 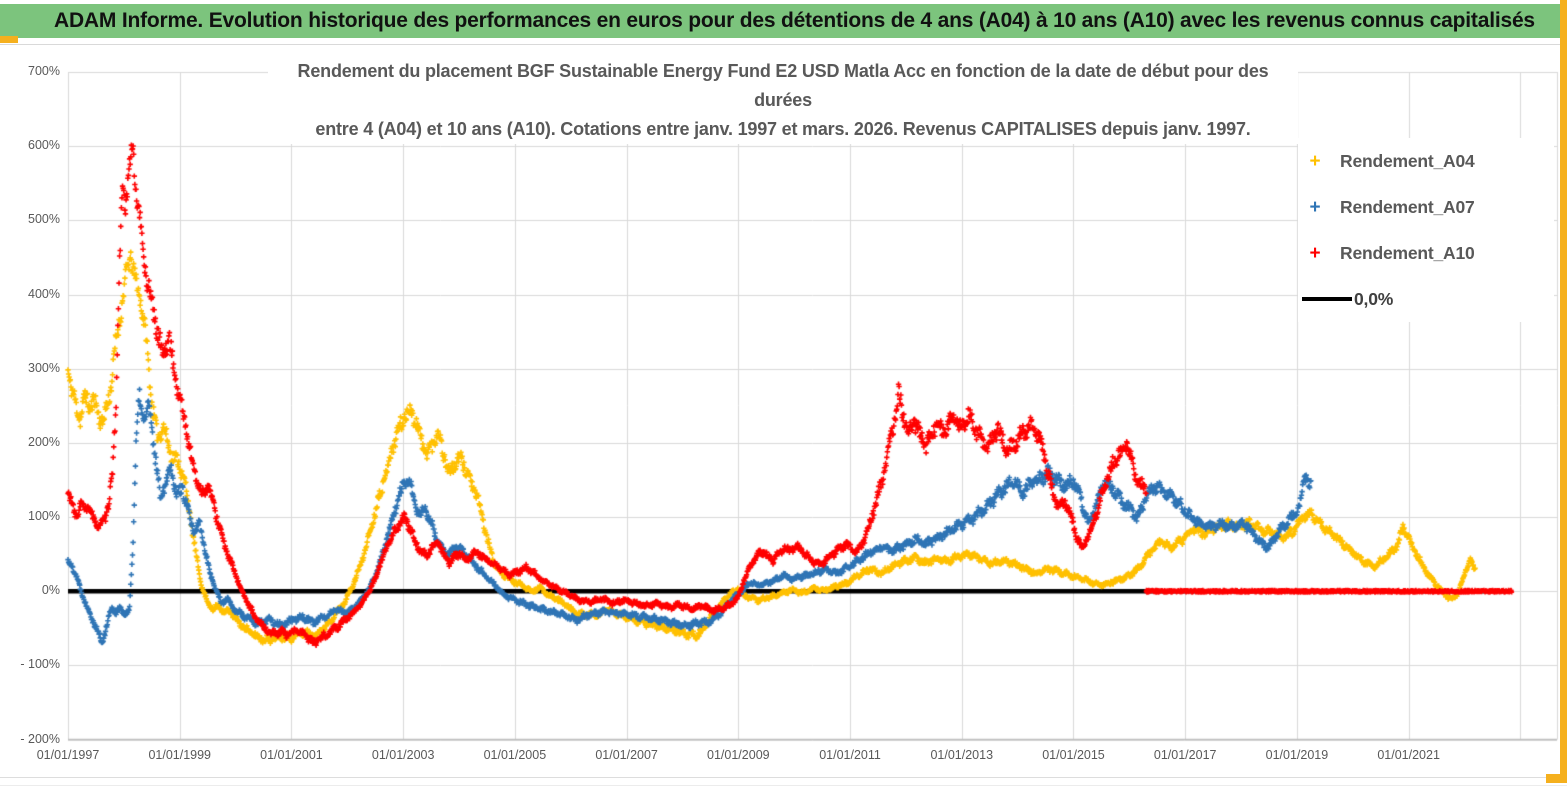 What do you see at coordinates (515, 755) in the screenshot?
I see `x-tick-label: 01/01/2005` at bounding box center [515, 755].